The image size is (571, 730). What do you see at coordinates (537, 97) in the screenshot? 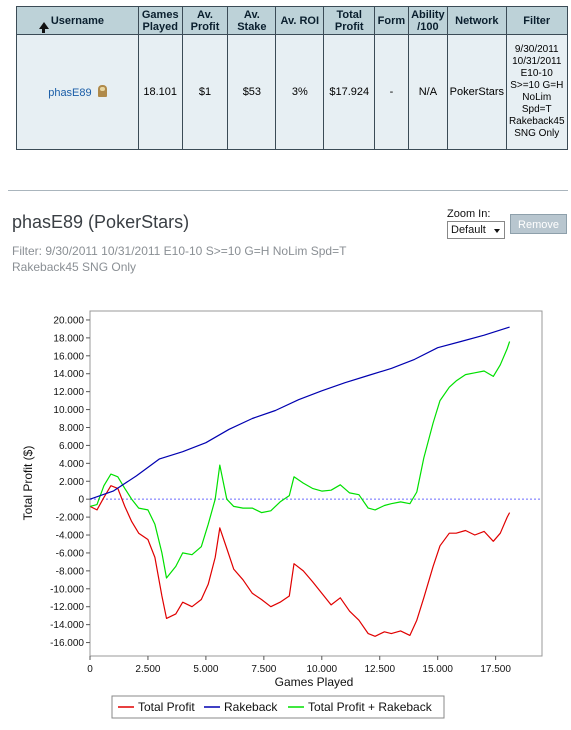
I see `filter-line: NoLim` at bounding box center [537, 97].